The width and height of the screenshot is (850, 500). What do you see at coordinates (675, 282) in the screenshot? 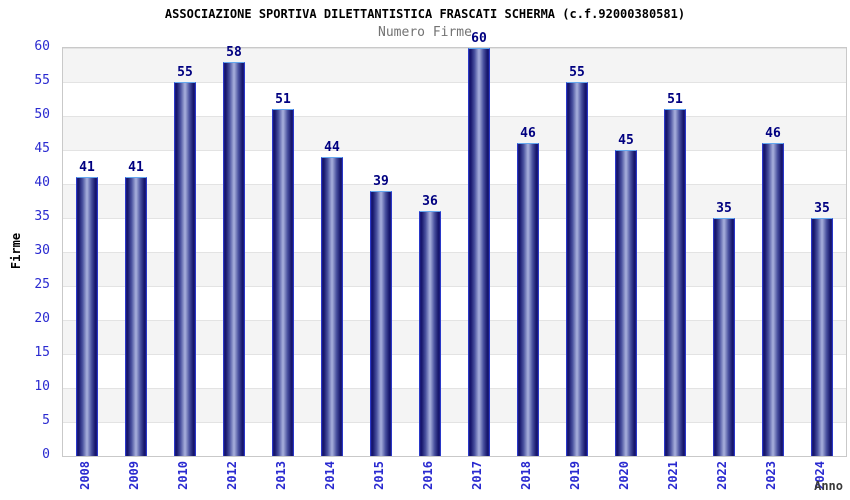
I see `bar-2021` at bounding box center [675, 282].